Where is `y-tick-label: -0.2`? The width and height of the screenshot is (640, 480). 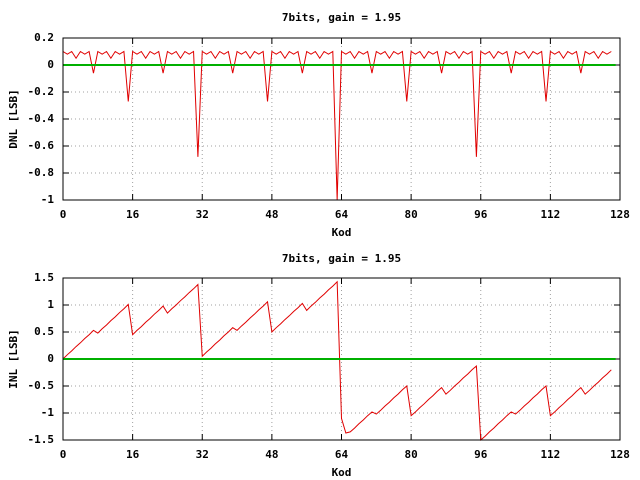
y-tick-label: -0.2 is located at coordinates (41, 91).